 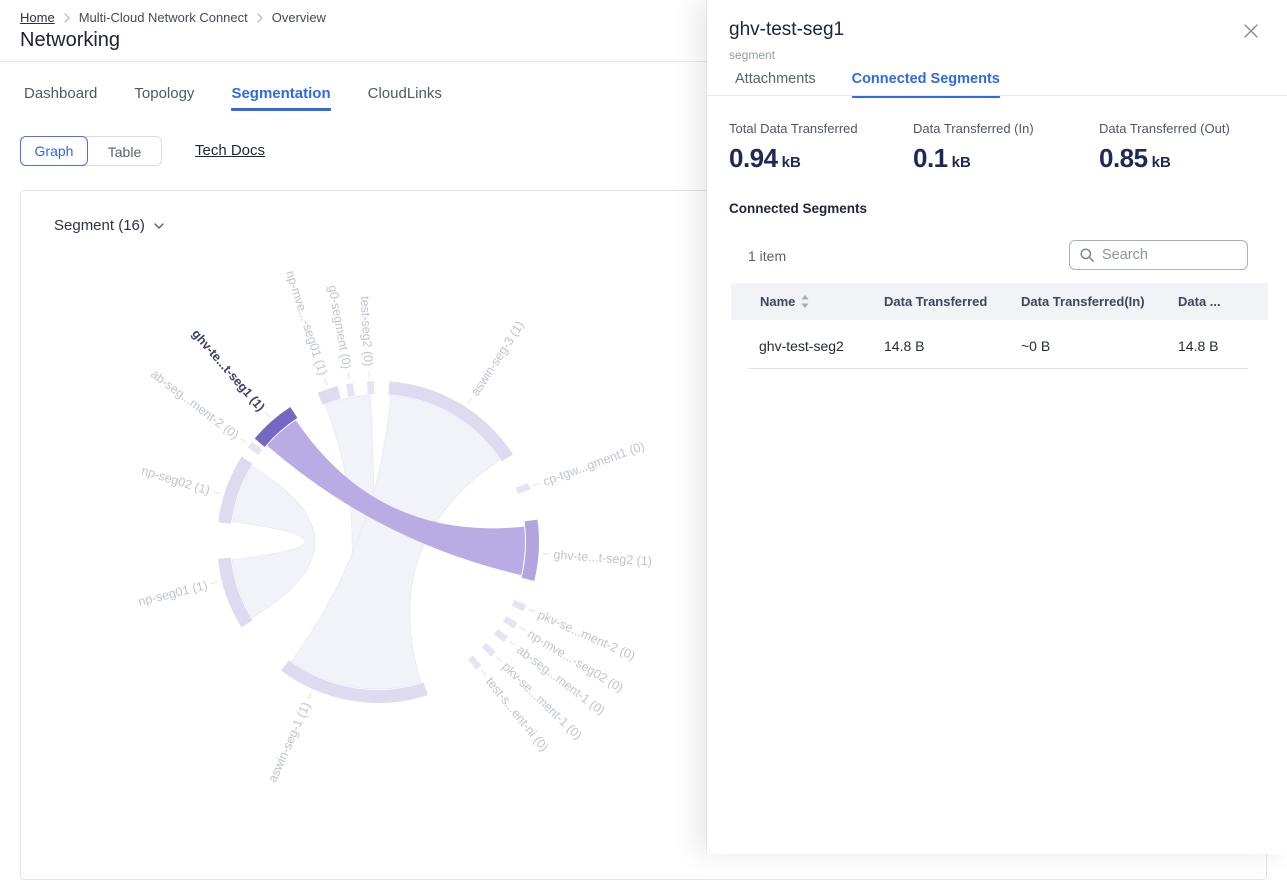 I want to click on segment-label: np-mve...-seg01 (1), so click(x=306, y=323).